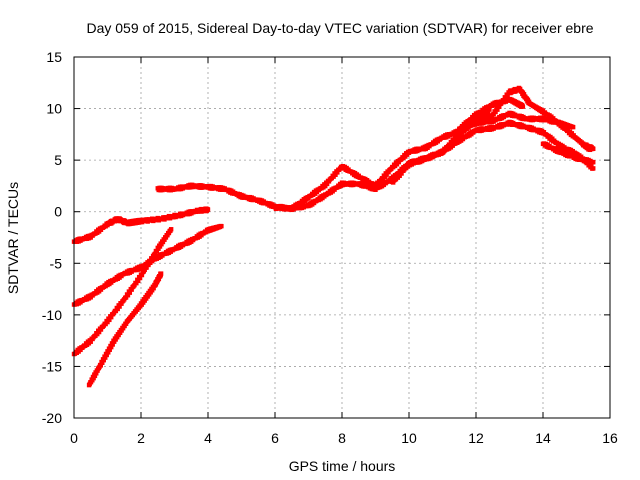 The image size is (640, 480). What do you see at coordinates (56, 263) in the screenshot?
I see `y-tick-label: -5` at bounding box center [56, 263].